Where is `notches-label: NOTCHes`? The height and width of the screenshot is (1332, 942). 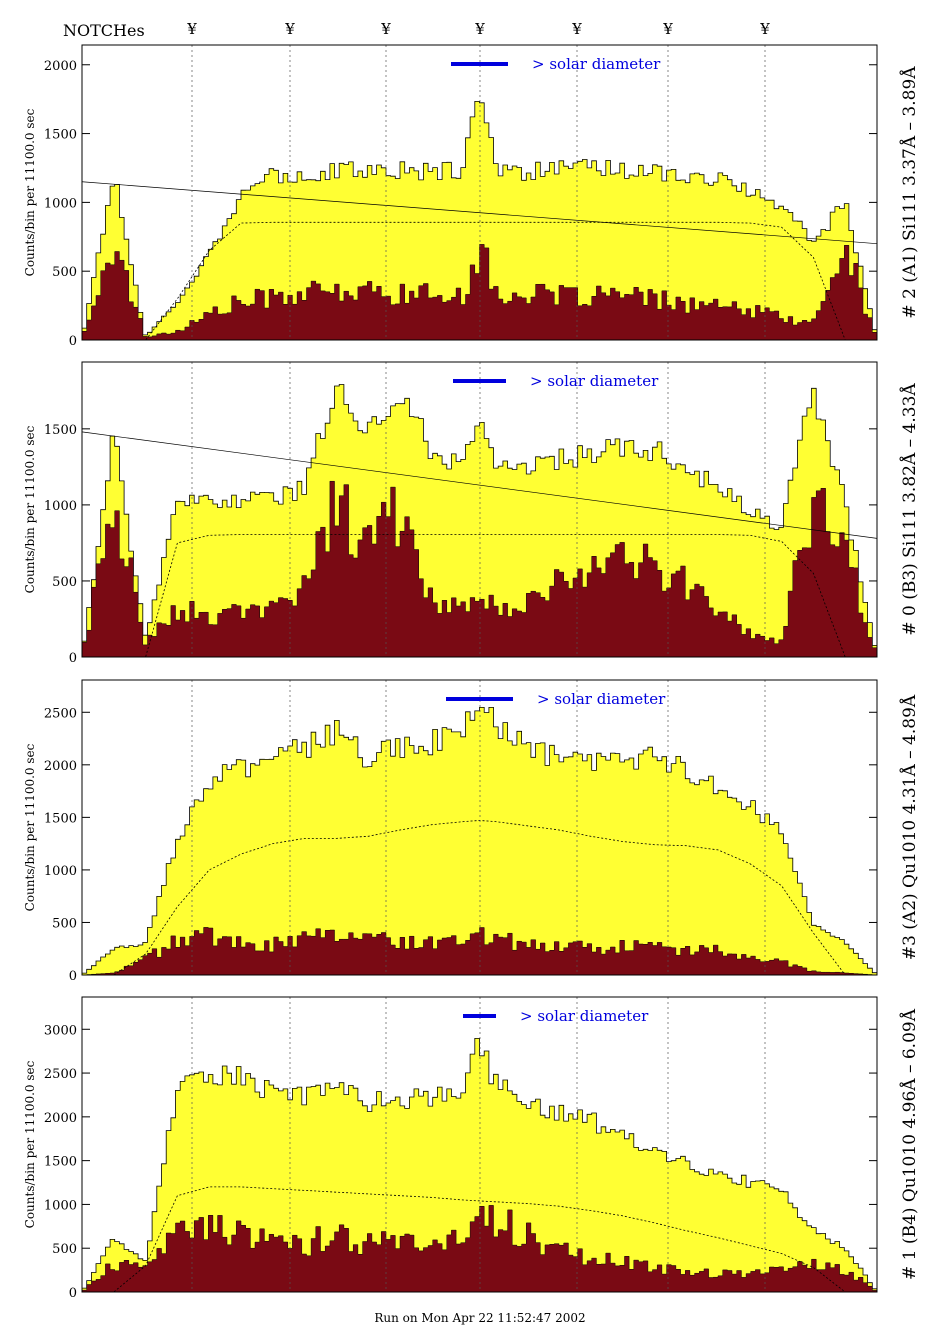
notches-label: NOTCHes is located at coordinates (104, 30).